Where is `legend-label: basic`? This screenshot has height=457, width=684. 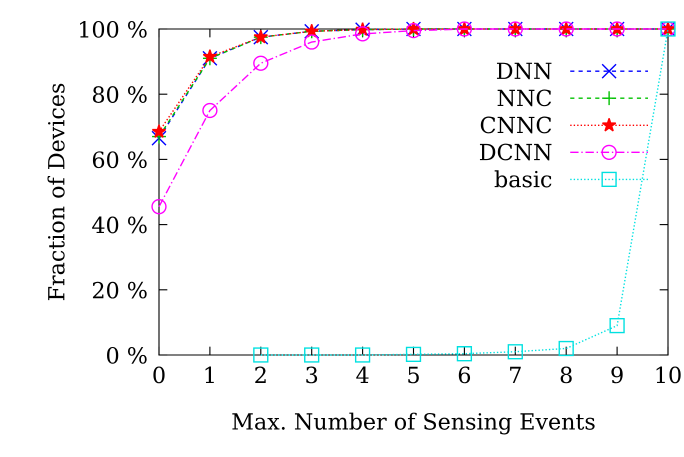
legend-label: basic is located at coordinates (523, 179).